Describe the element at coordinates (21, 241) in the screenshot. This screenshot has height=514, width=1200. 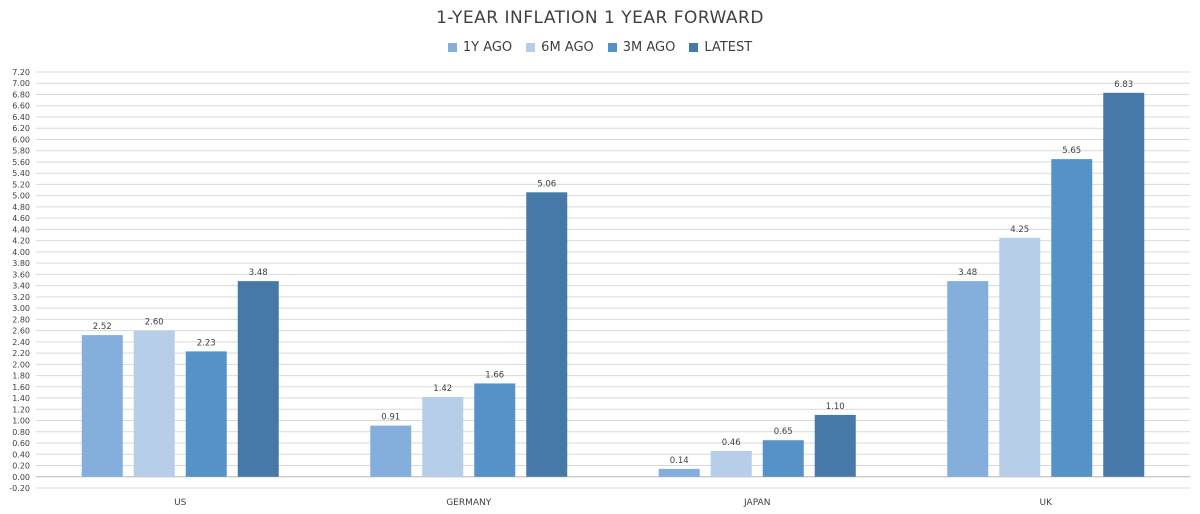
I see `y-tick-label: 4.20` at that location.